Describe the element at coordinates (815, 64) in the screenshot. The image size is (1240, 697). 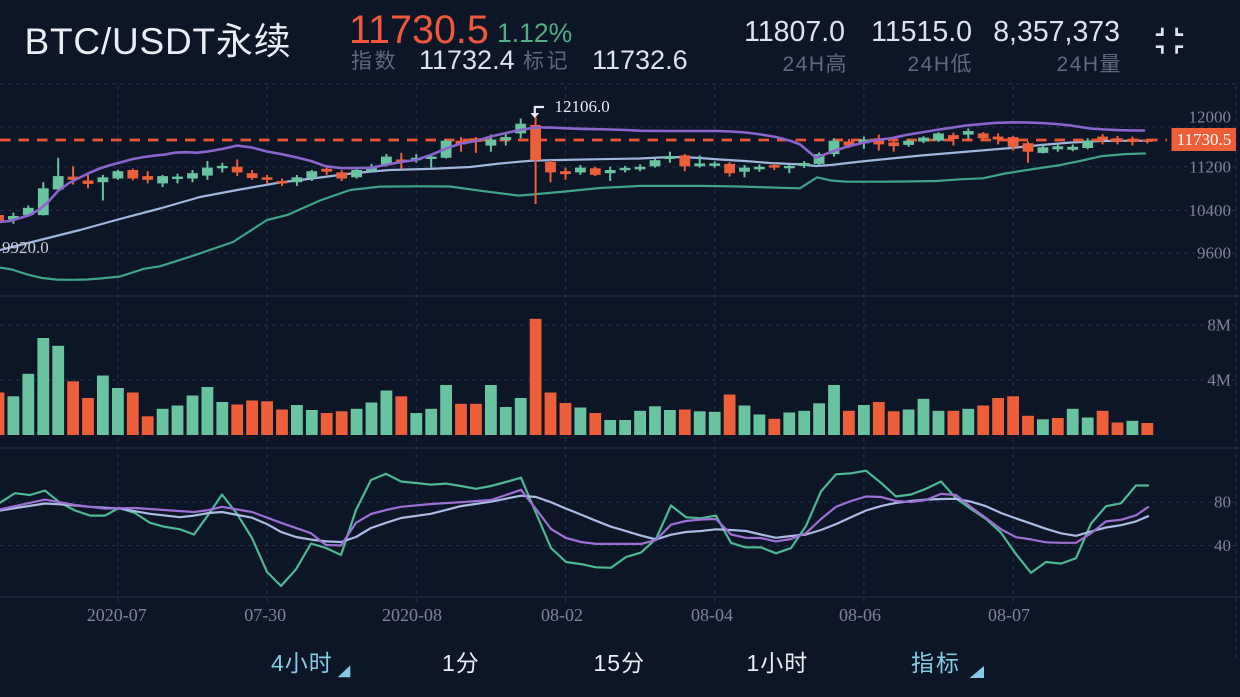
I see `svg-text: 24H高` at that location.